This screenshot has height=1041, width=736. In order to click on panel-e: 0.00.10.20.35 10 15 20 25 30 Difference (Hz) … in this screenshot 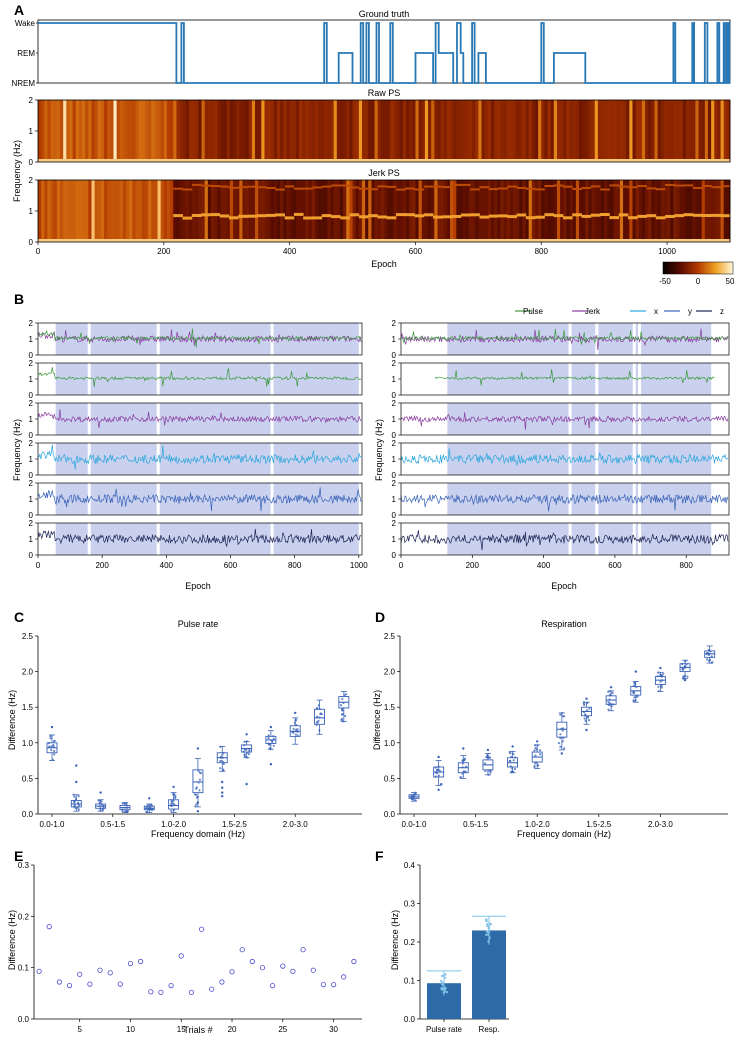, I will do `click(184, 948)`.